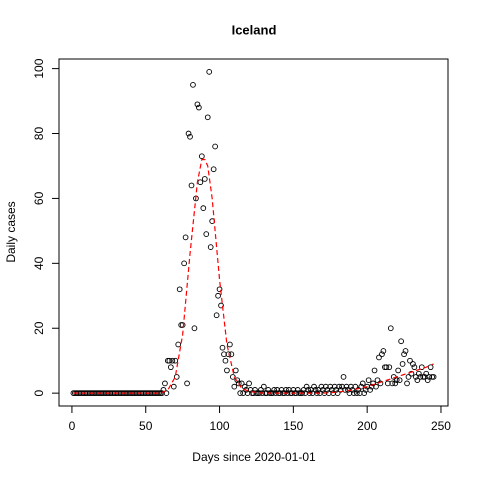 The width and height of the screenshot is (480, 480). What do you see at coordinates (254, 457) in the screenshot?
I see `x-axis-label: Days since 2020-01-01` at bounding box center [254, 457].